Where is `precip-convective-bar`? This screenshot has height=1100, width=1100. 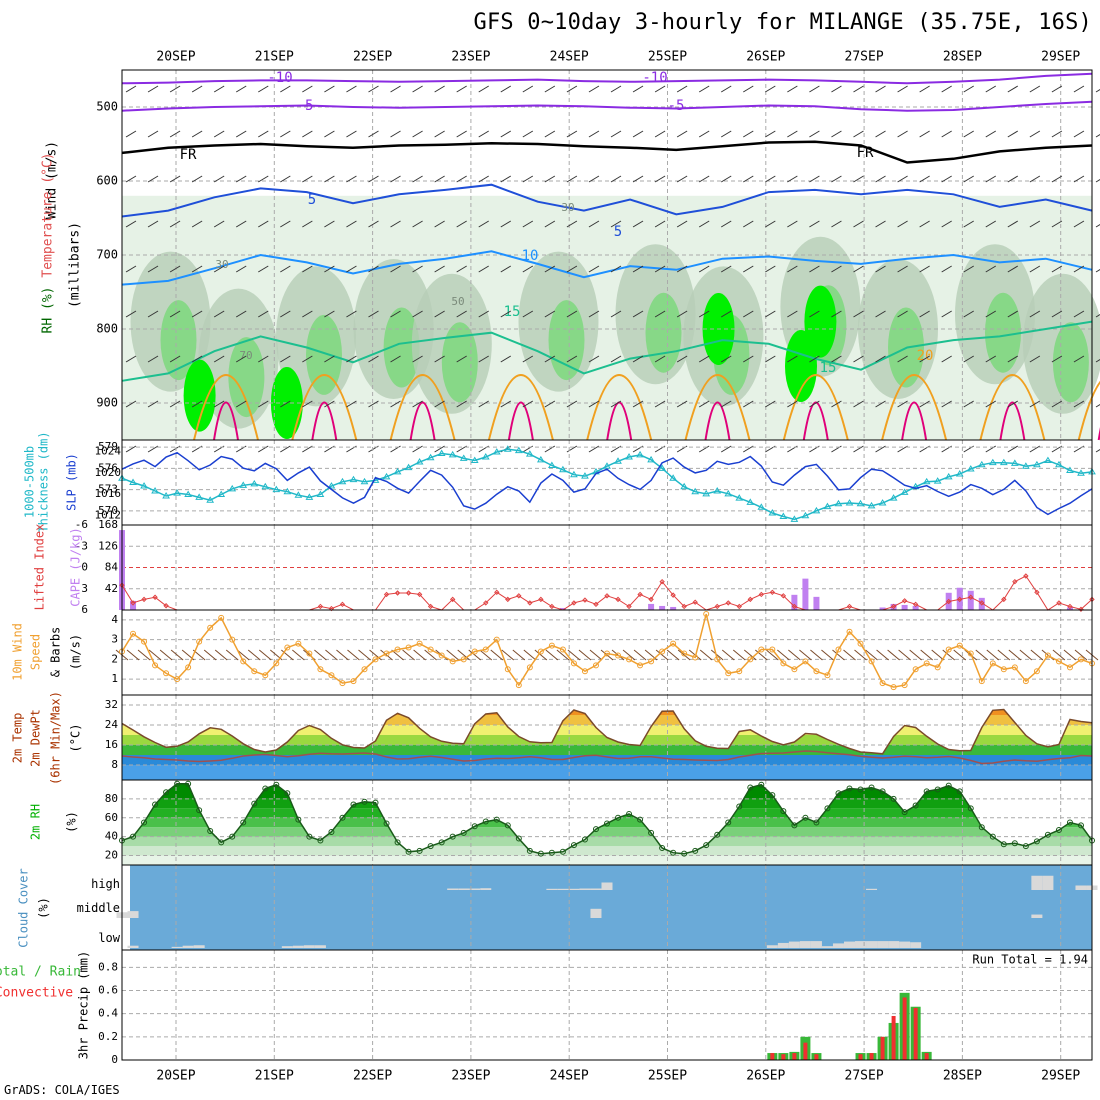
precip-convective-bar is located at coordinates (860, 1057).